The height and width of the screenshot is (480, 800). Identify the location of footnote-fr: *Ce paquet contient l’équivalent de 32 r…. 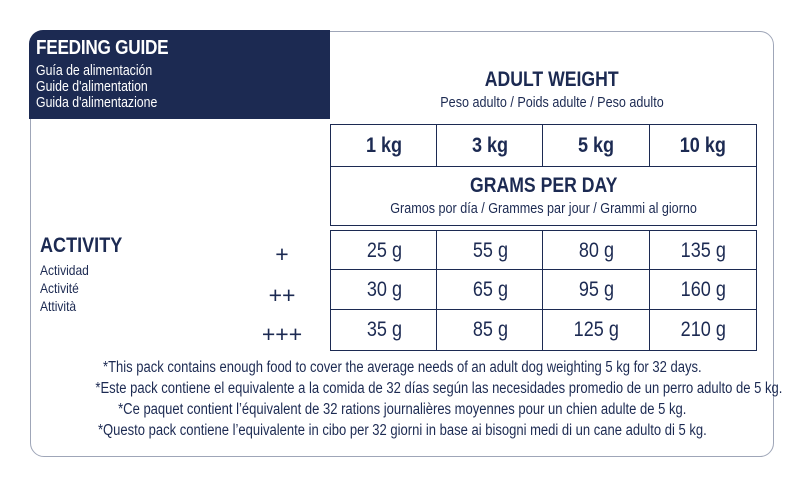
(402, 410).